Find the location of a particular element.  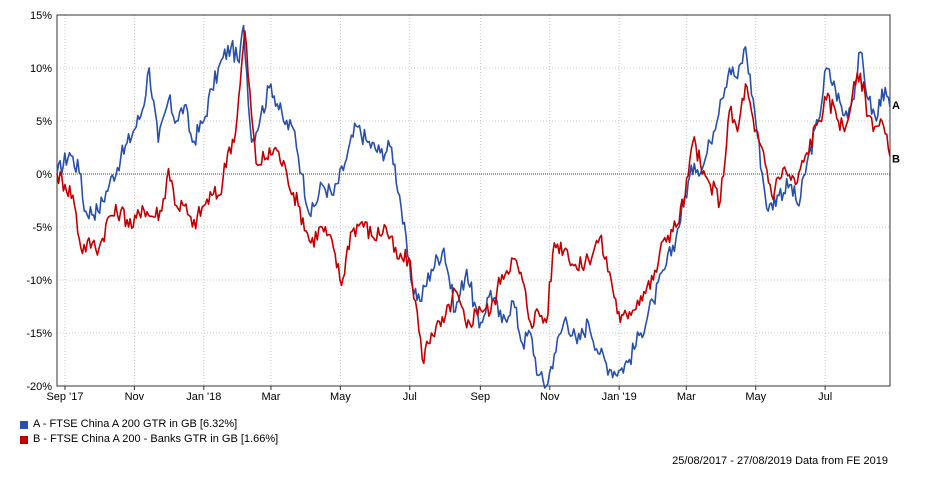

x-tick-label: Sep '17 is located at coordinates (64, 397).